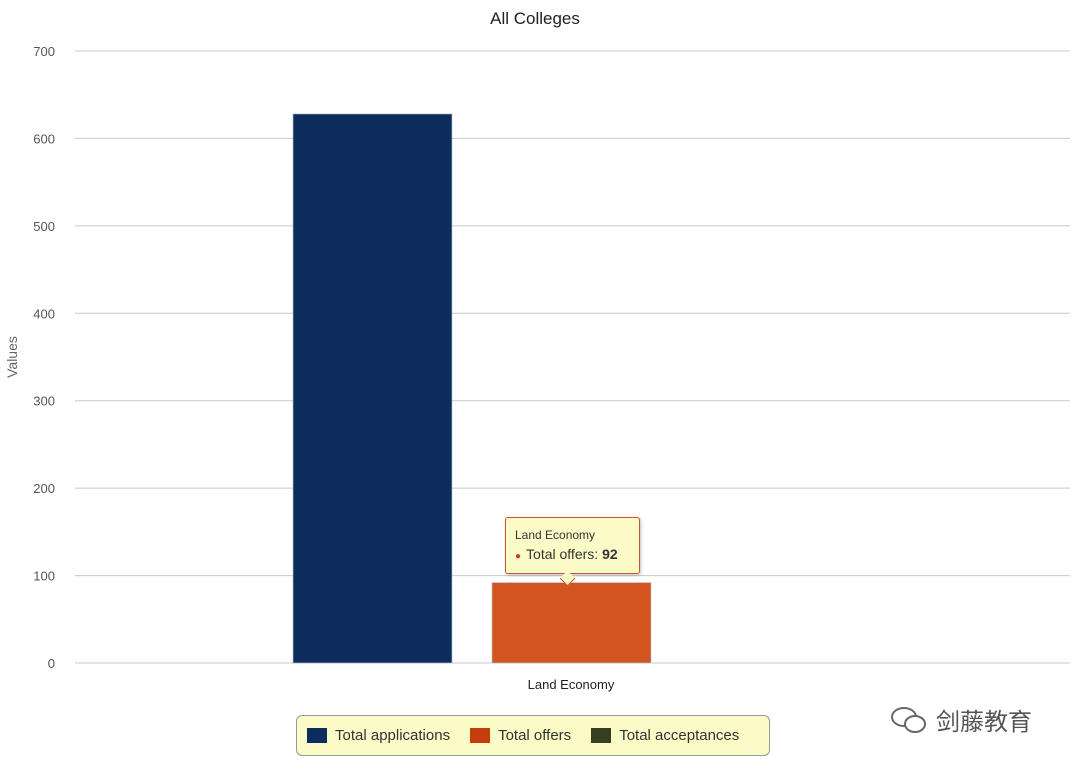 The width and height of the screenshot is (1080, 765). What do you see at coordinates (571, 623) in the screenshot?
I see `bar-total-offers` at bounding box center [571, 623].